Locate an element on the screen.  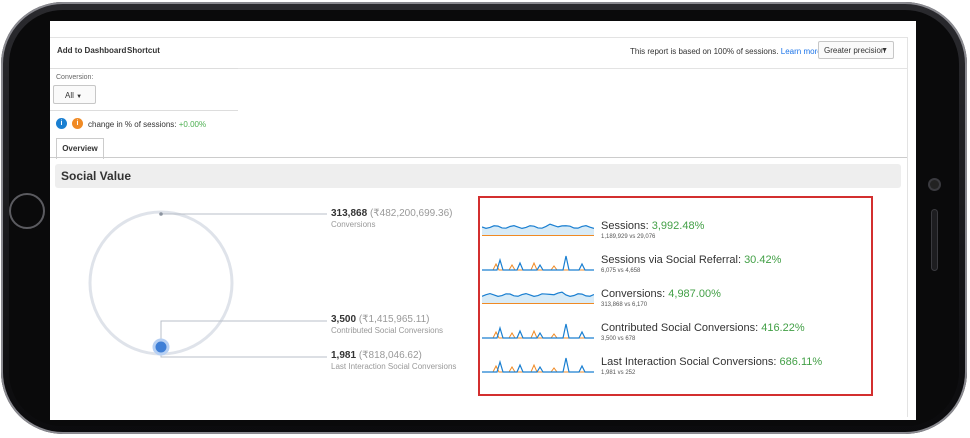
metric-change-value: 416.22% is located at coordinates (783, 328).